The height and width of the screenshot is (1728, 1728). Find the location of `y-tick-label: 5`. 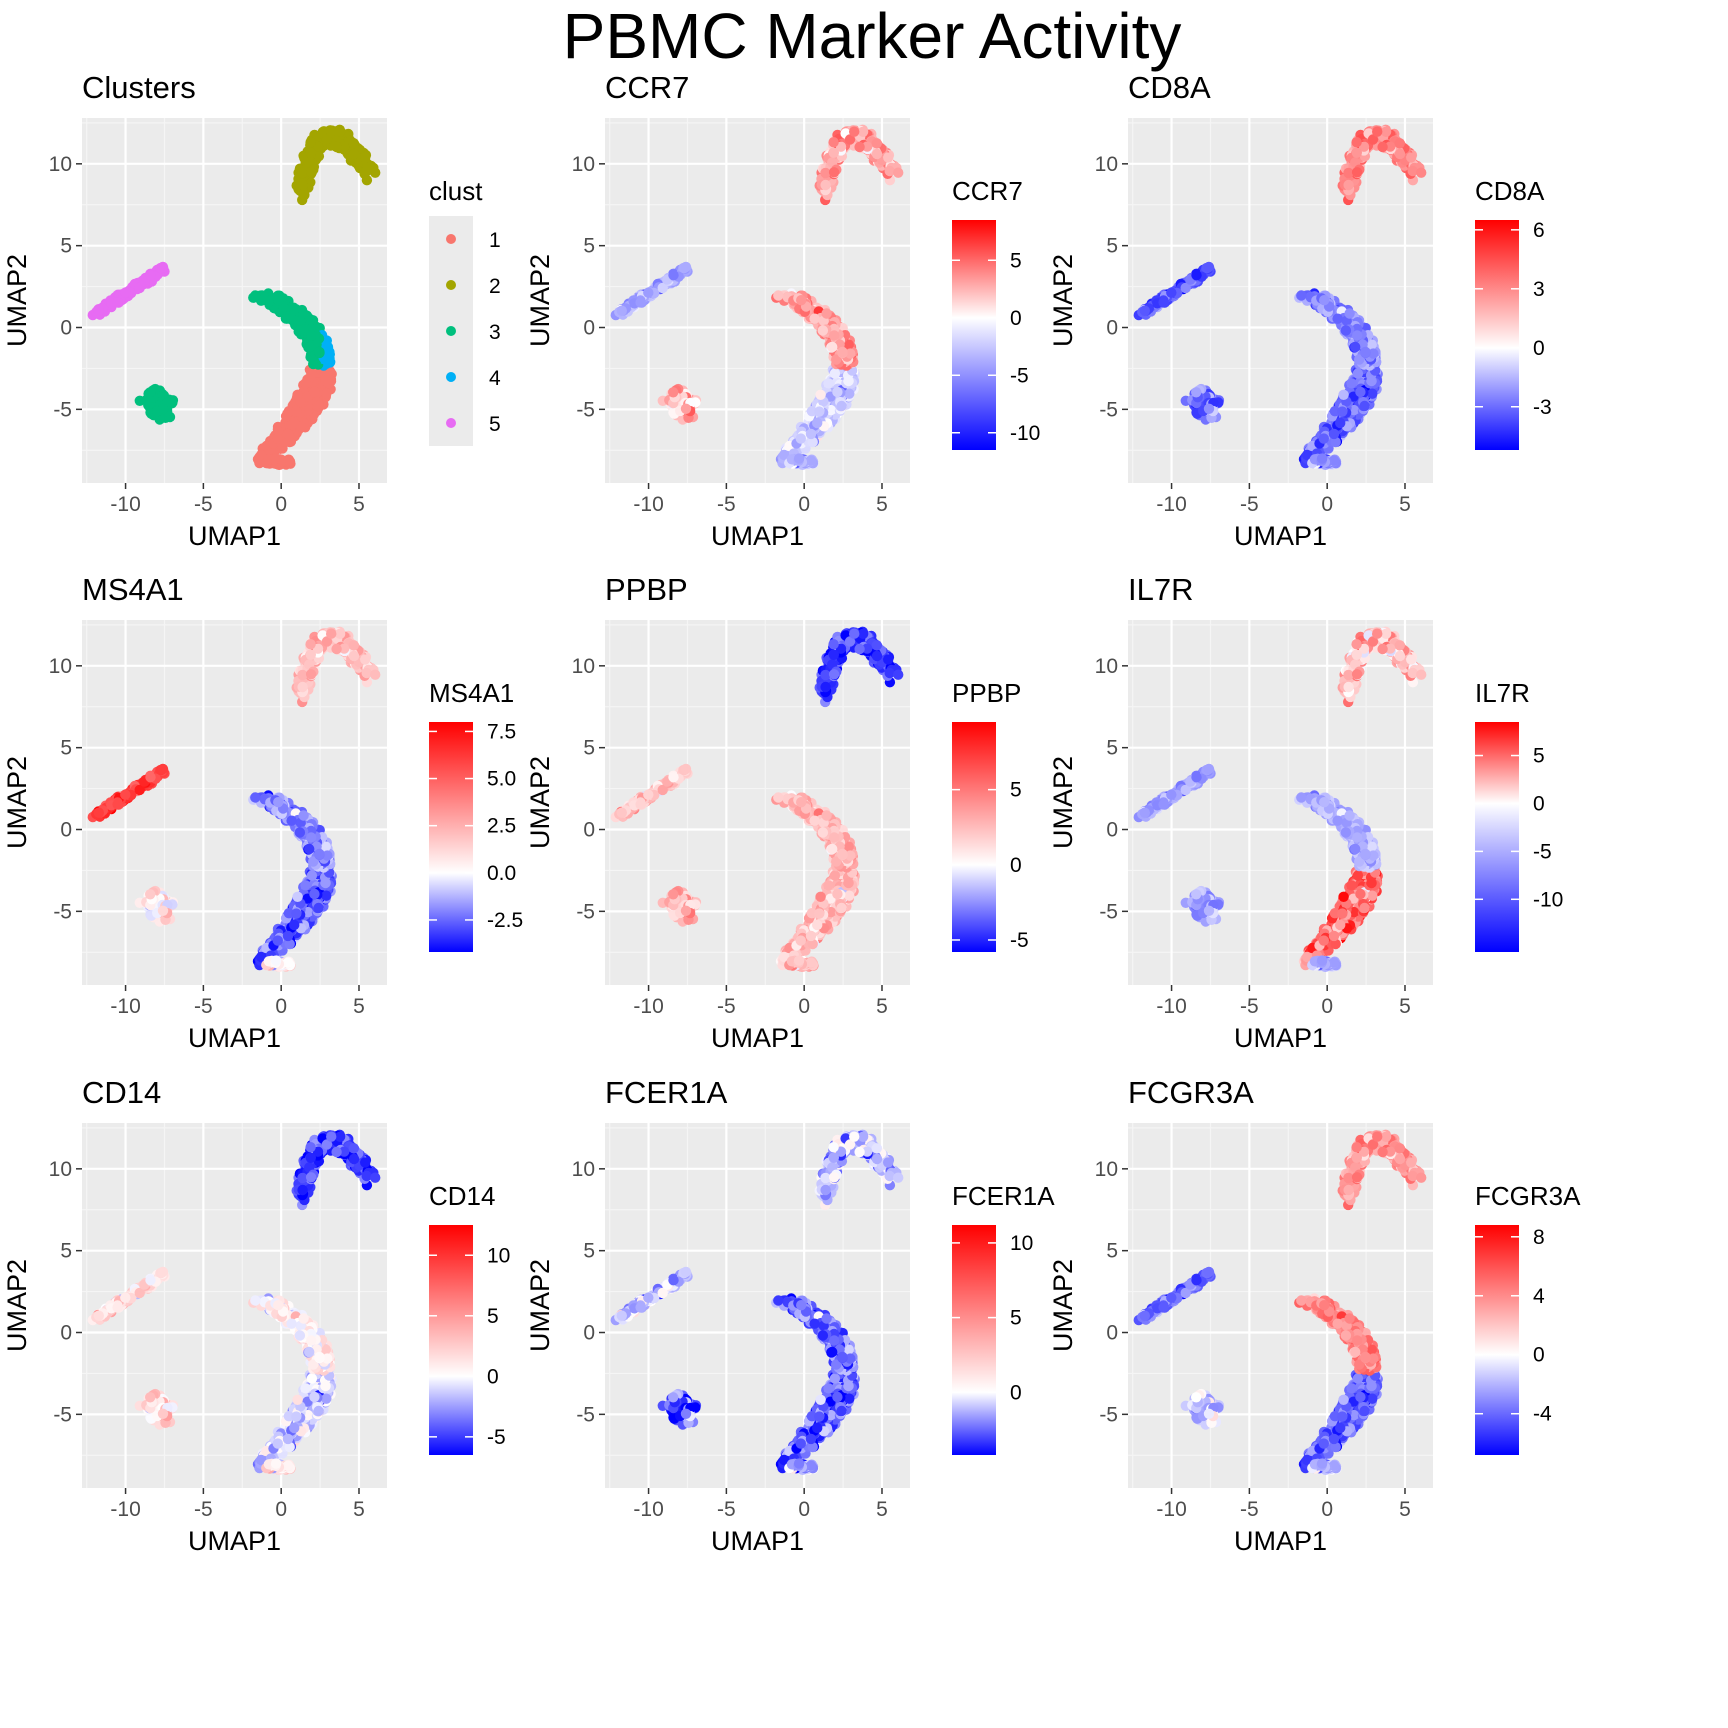

y-tick-label: 5 is located at coordinates (66, 246).